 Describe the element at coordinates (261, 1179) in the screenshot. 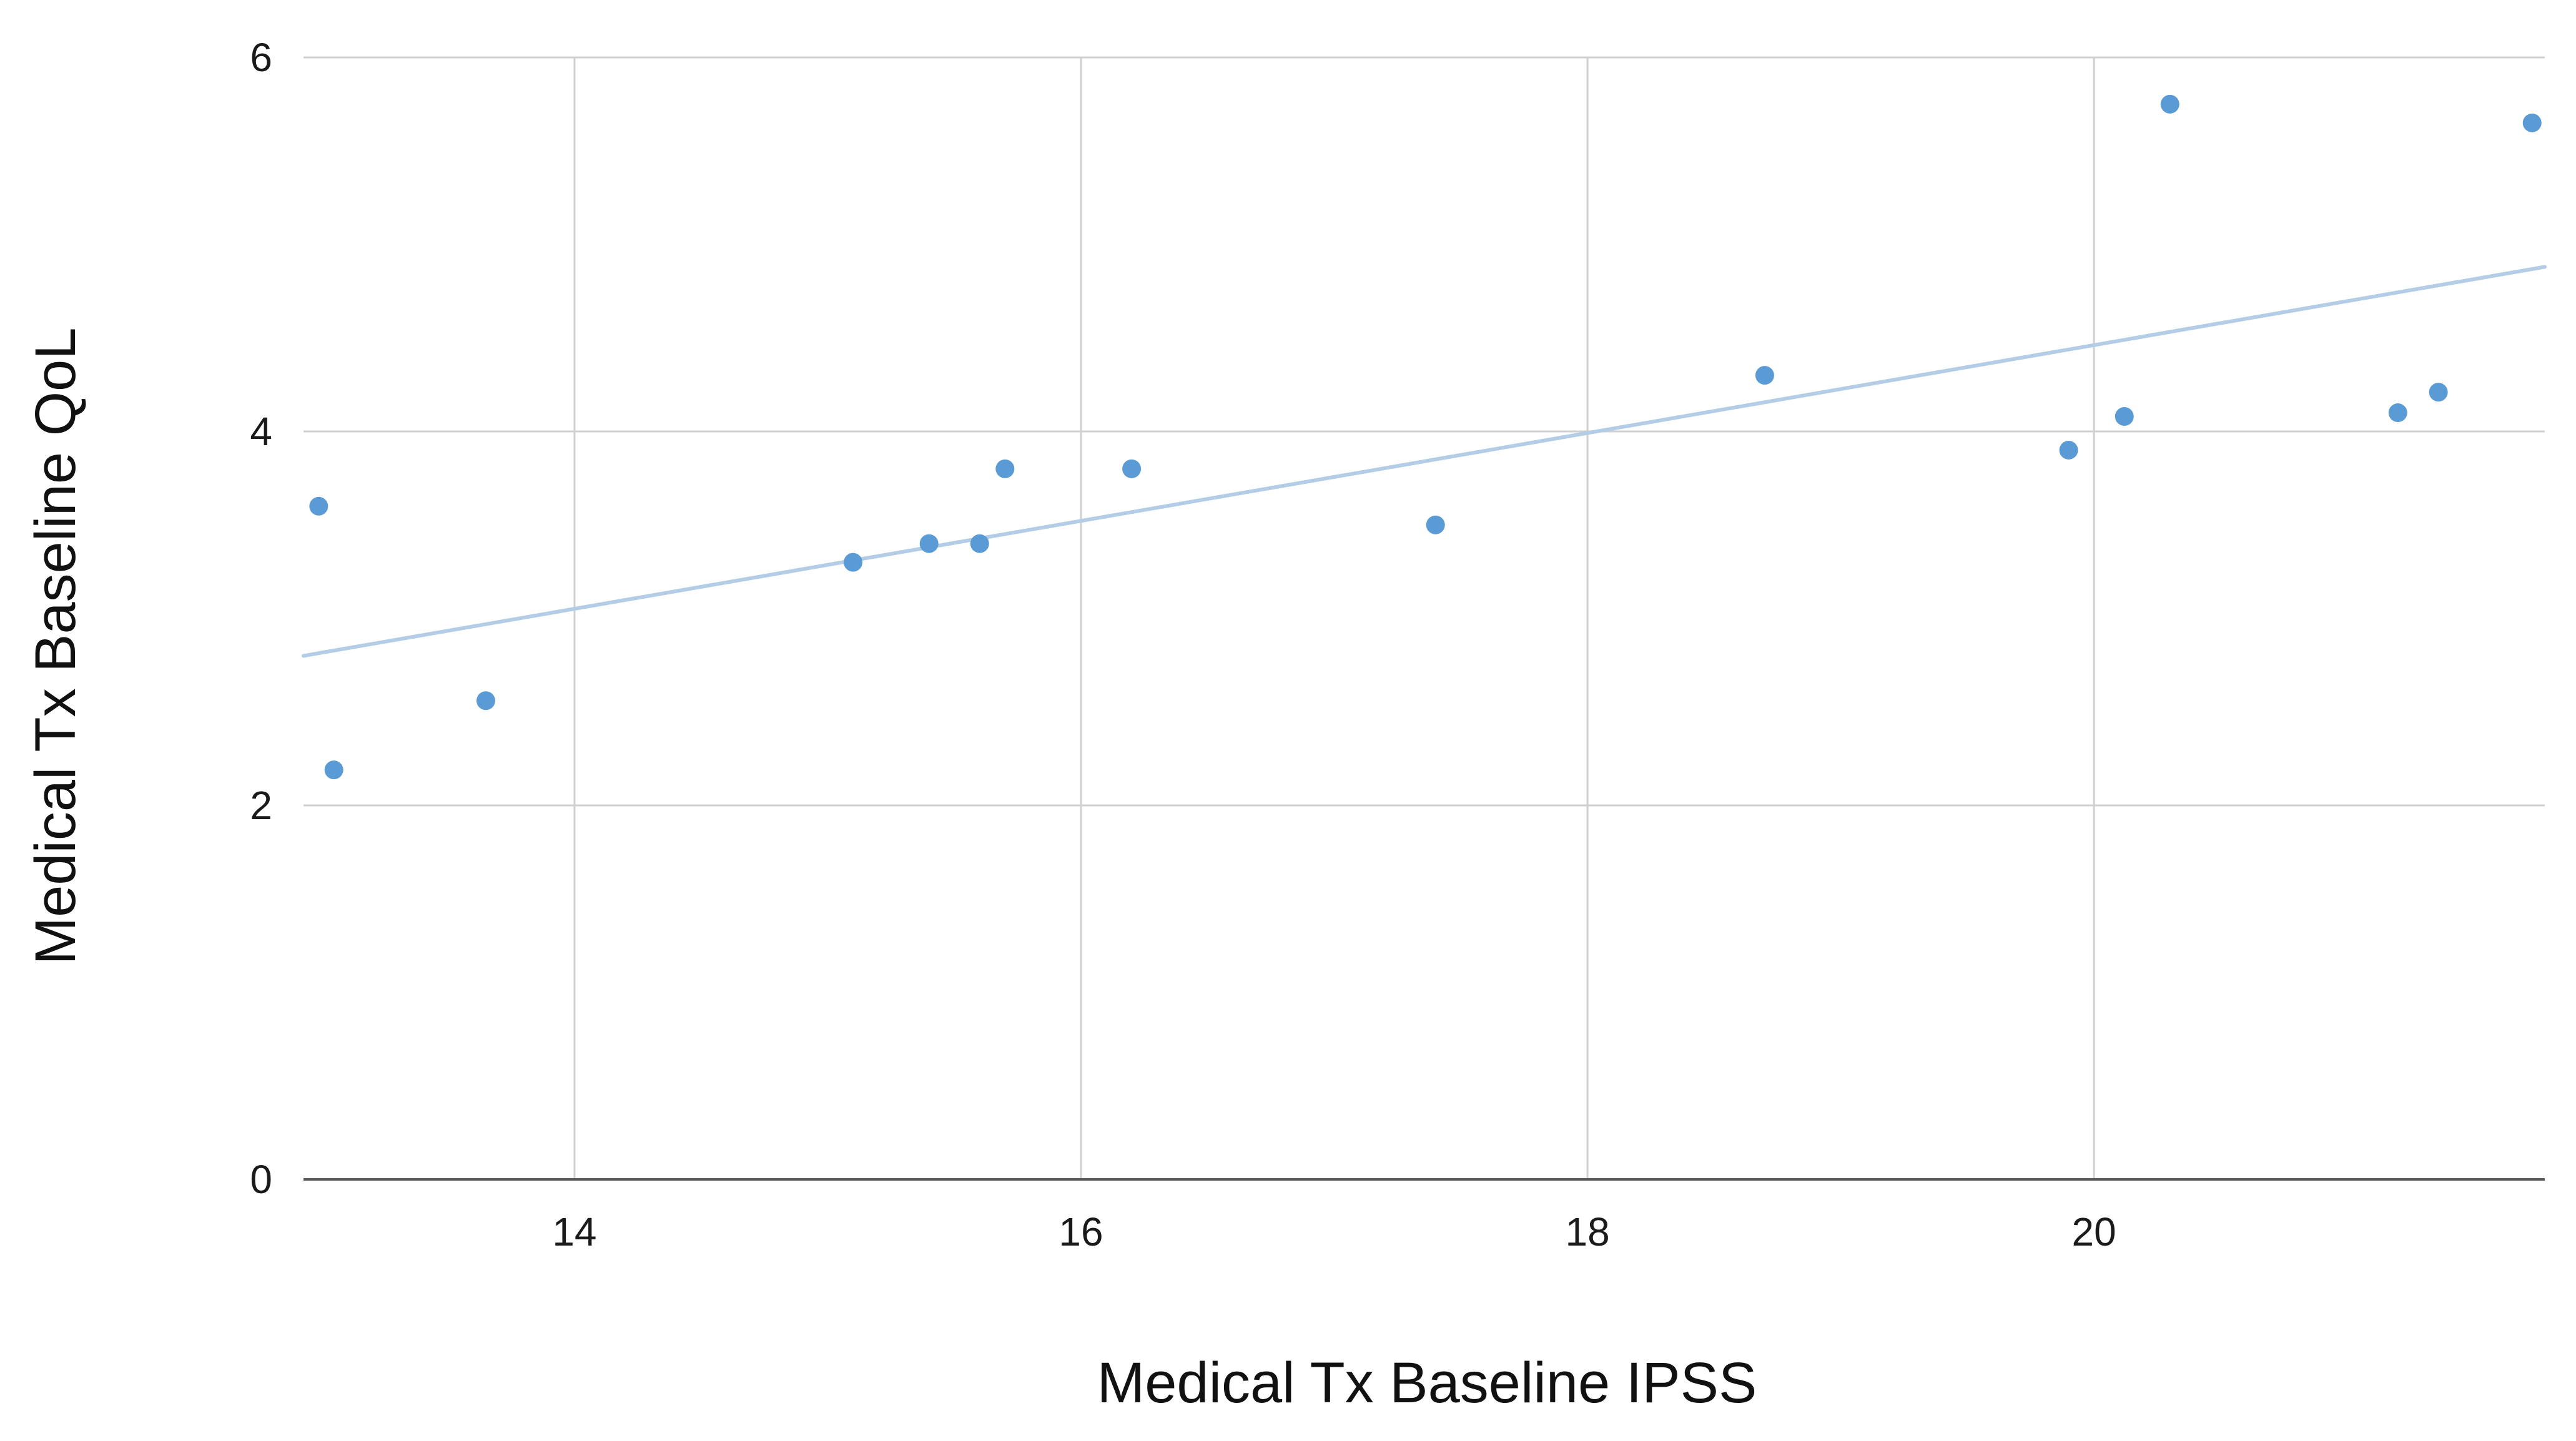

I see `y-tick-label: 0` at that location.